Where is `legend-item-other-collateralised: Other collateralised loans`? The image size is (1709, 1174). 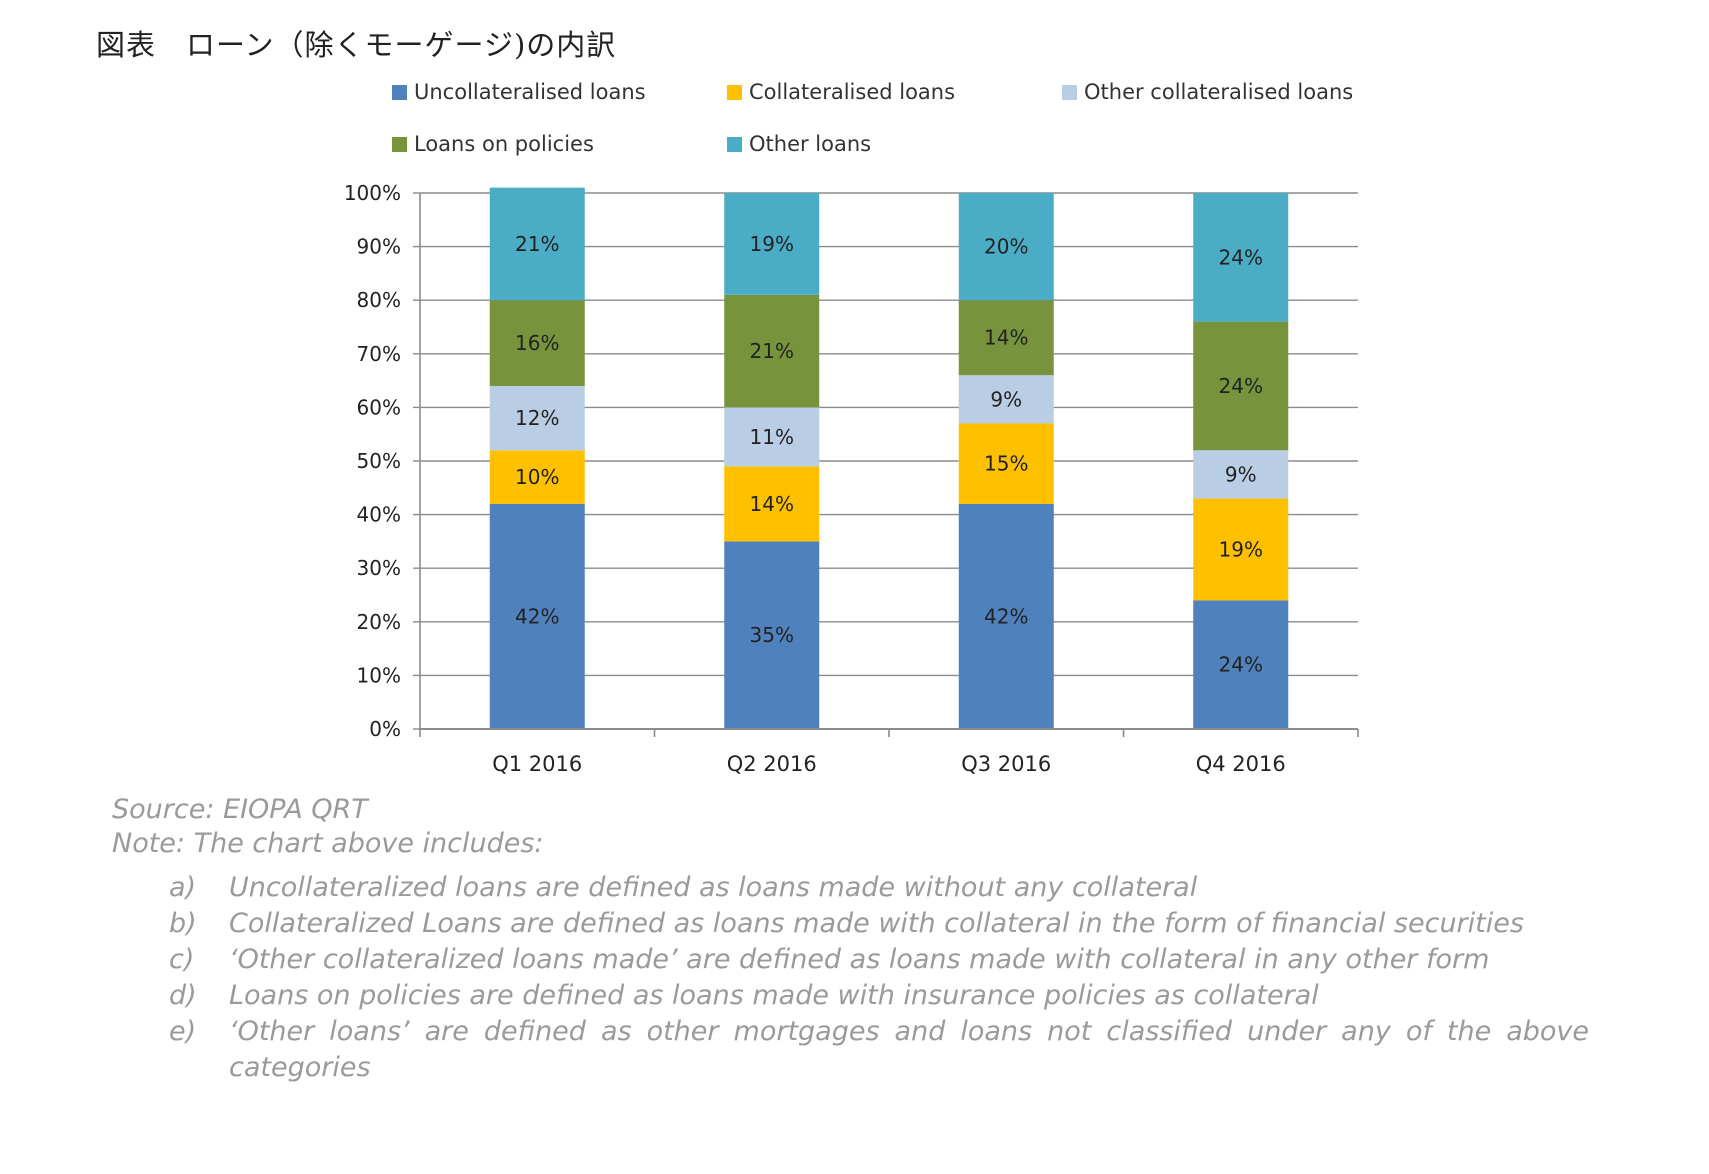
legend-item-other-collateralised: Other collateralised loans is located at coordinates (1207, 92).